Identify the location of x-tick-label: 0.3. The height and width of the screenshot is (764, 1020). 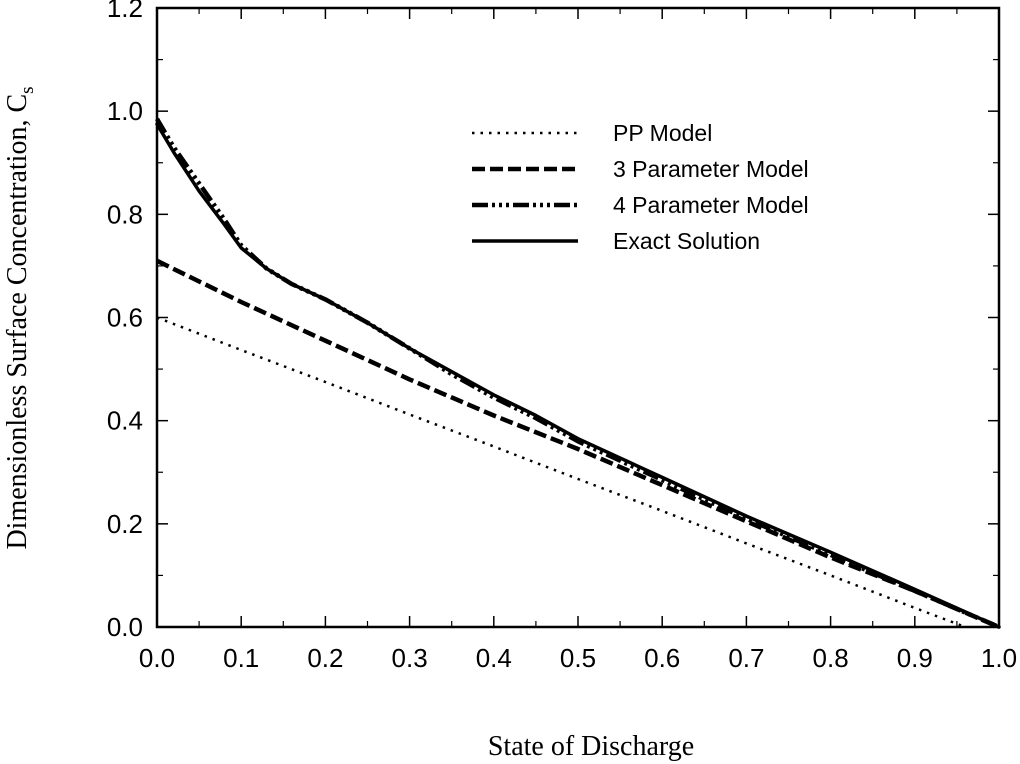
(410, 658).